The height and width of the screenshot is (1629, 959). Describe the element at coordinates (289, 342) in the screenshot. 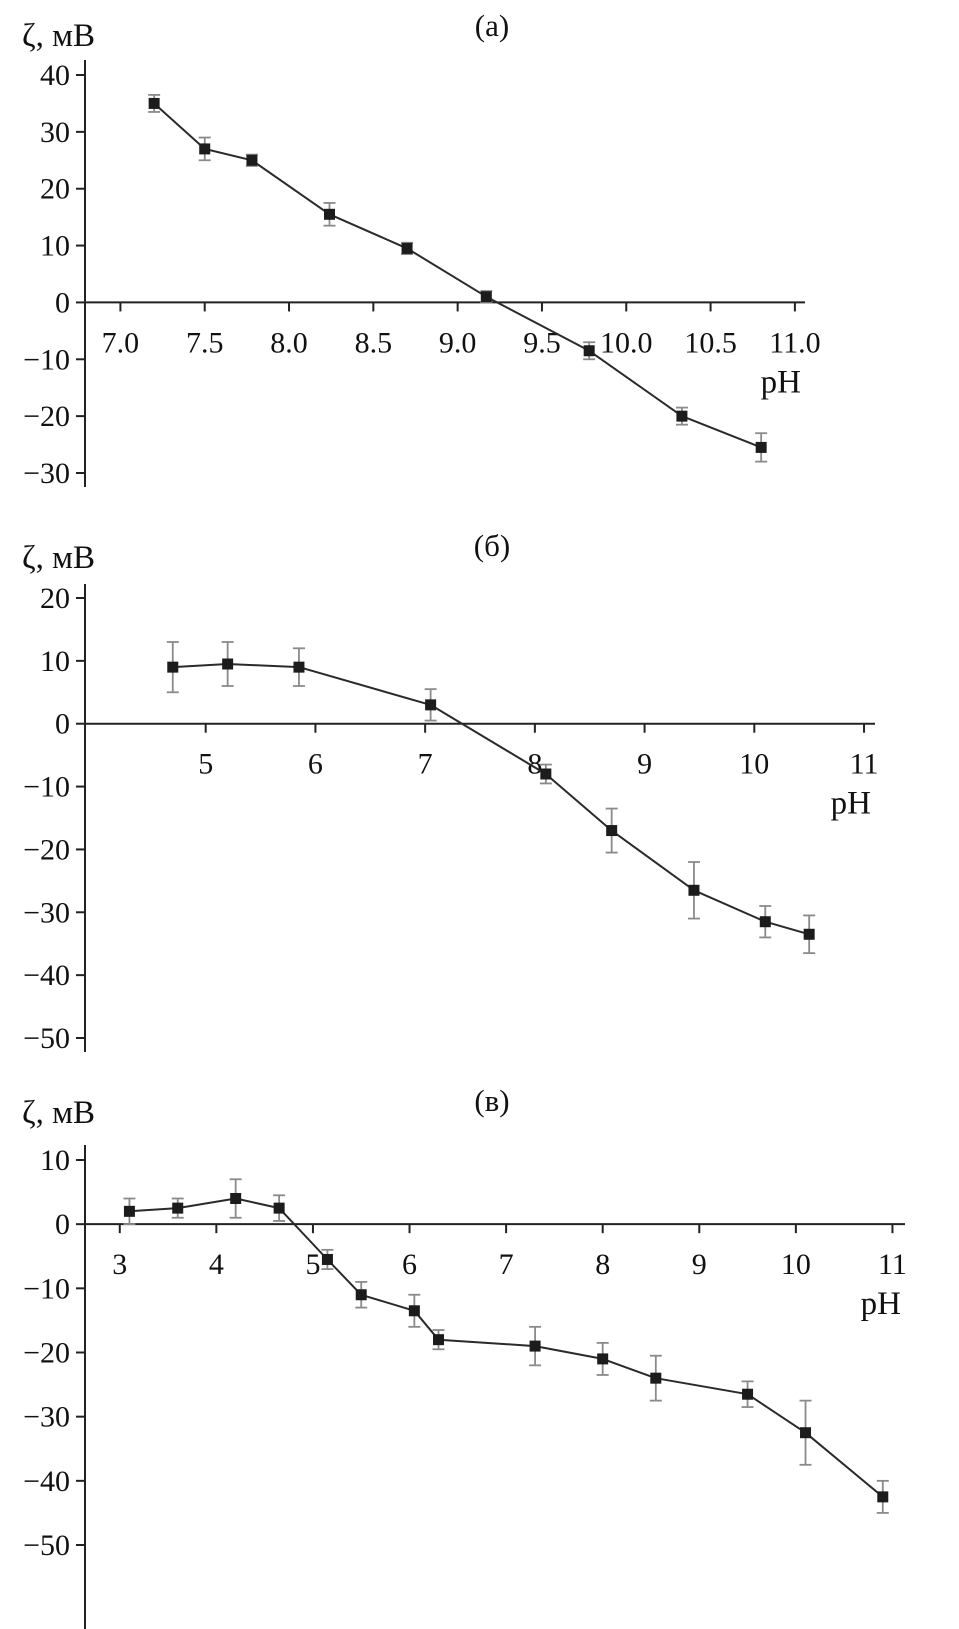

I see `x-tick-label: 8.0` at that location.